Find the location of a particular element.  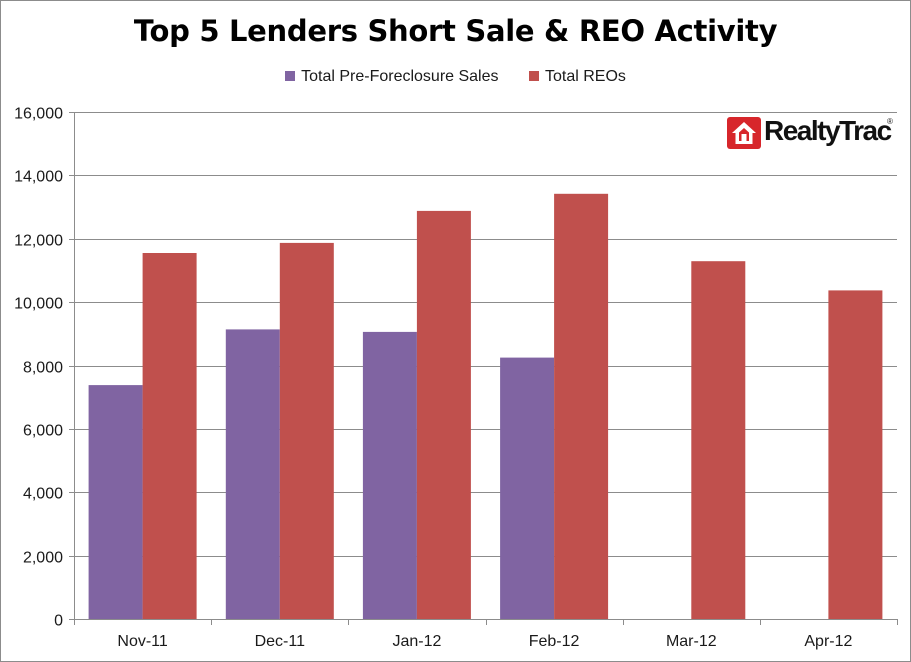

legend: Total Pre-Foreclosure Sales Total REOs is located at coordinates (455, 77).